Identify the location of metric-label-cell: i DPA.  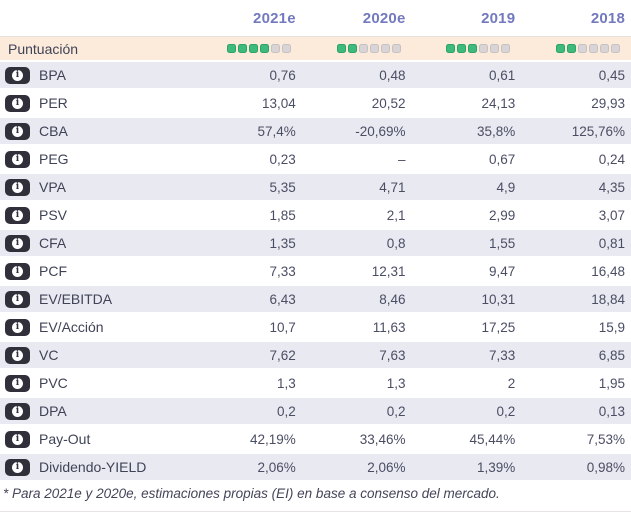
(93, 411).